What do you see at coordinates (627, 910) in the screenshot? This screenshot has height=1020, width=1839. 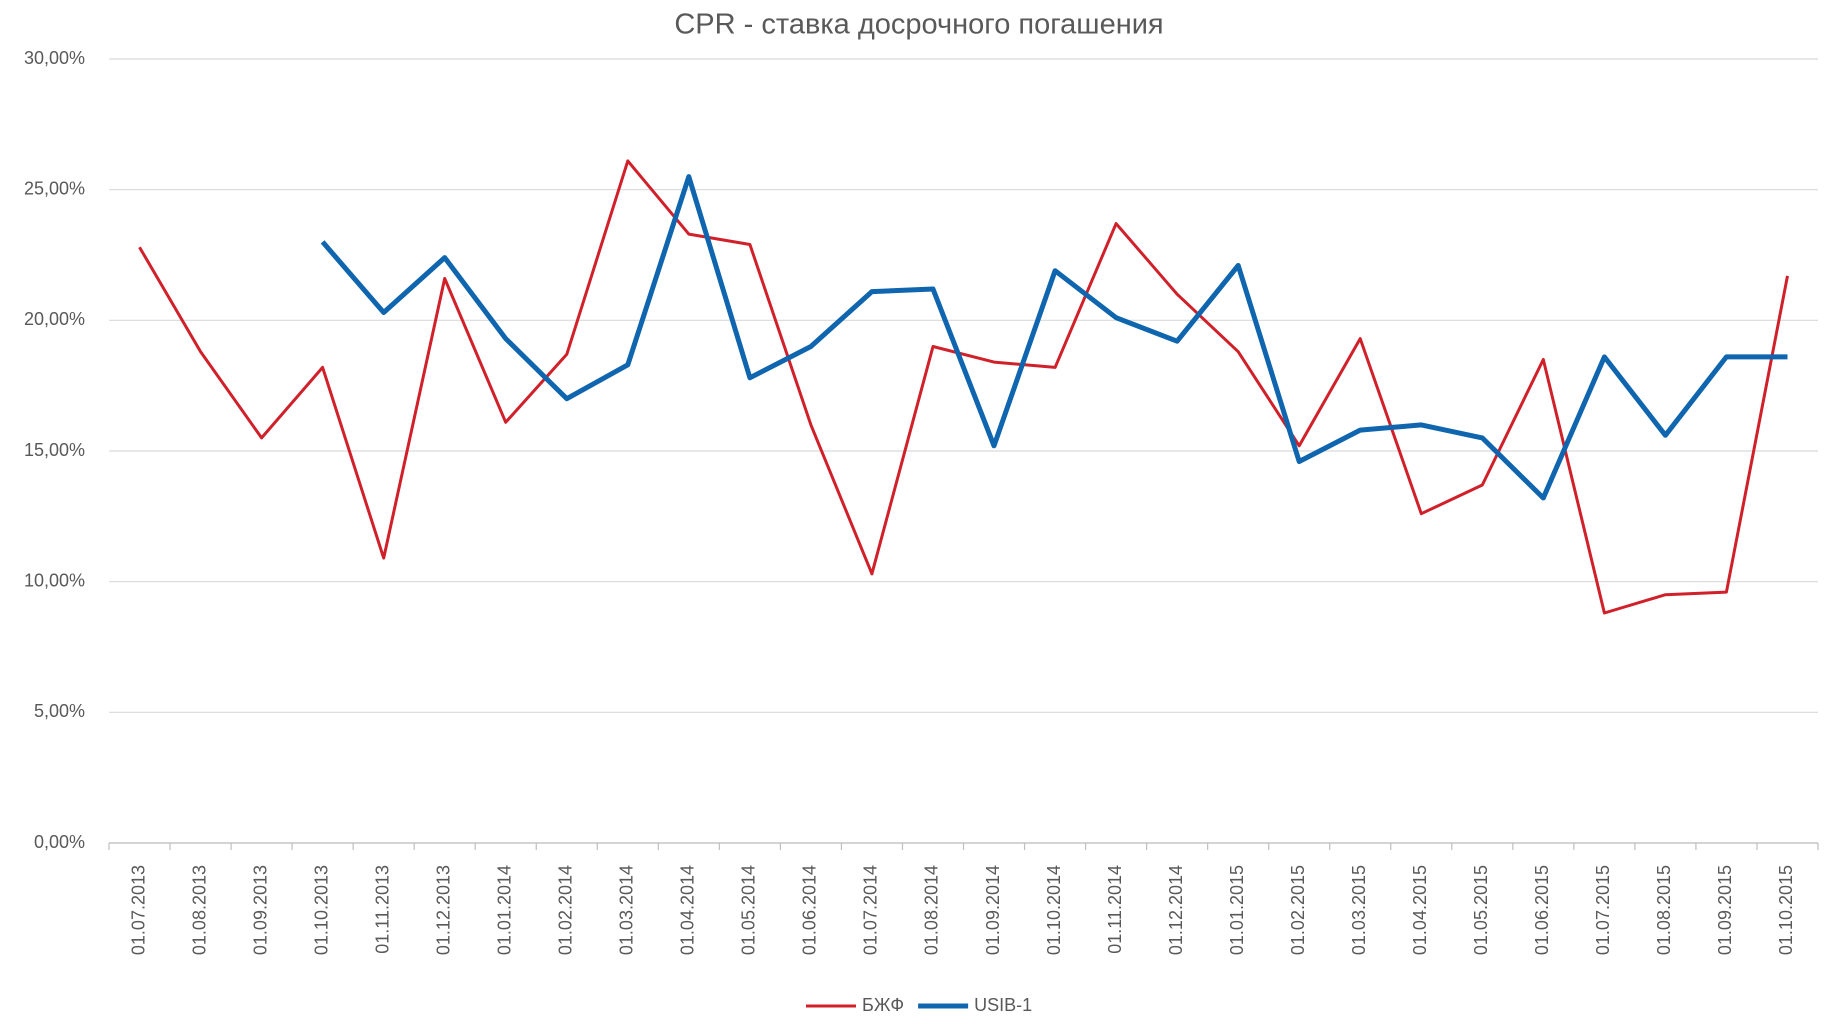 I see `x-tick-label: 01.03.2014` at bounding box center [627, 910].